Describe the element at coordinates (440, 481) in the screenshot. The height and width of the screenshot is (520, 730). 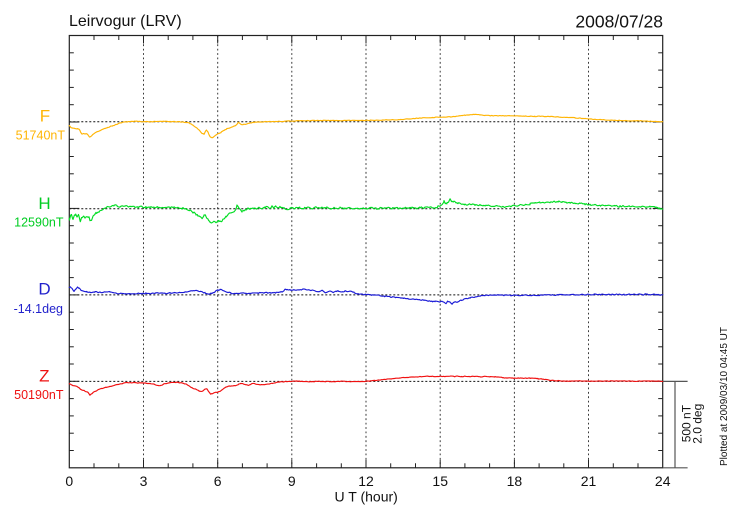
I see `svg-text: 15` at that location.